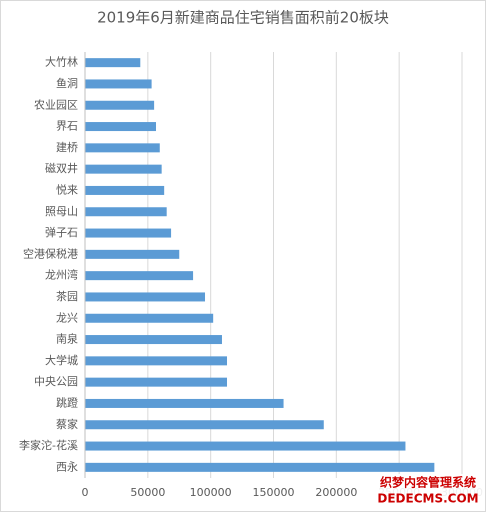 This screenshot has height=512, width=486. Describe the element at coordinates (56, 381) in the screenshot. I see `y-tick-label: 中央公园` at that location.